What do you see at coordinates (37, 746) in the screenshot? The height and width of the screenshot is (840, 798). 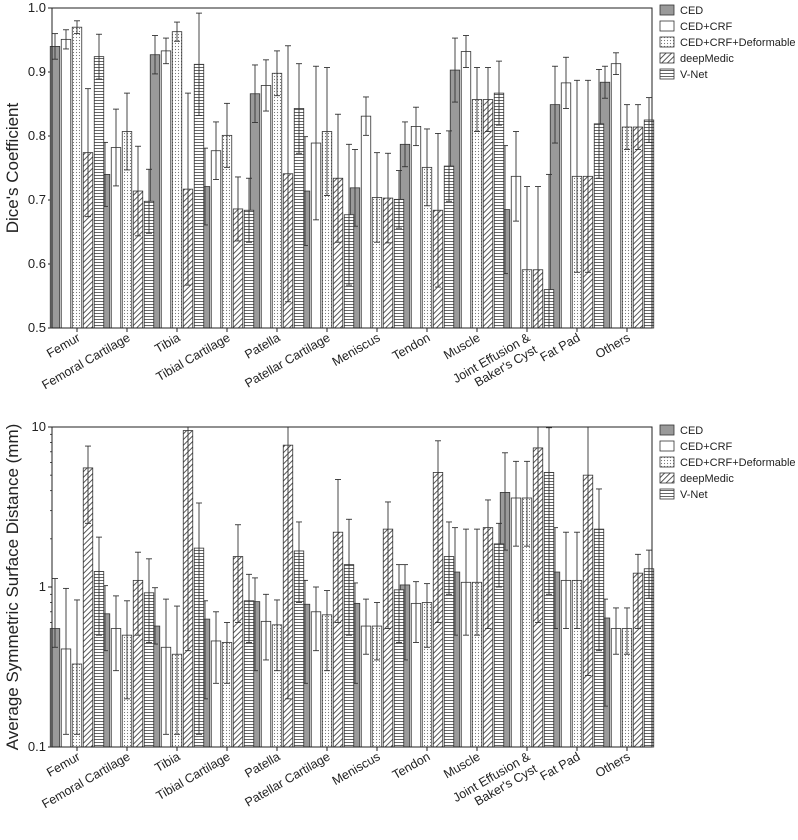 I see `y-tick-label: 0.1` at bounding box center [37, 746].